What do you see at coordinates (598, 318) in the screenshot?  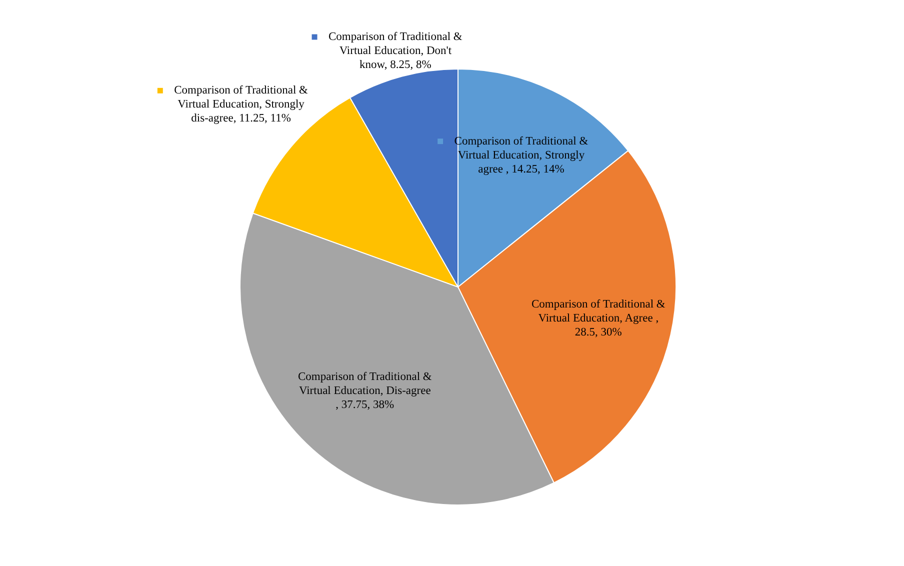 I see `slice-label: Comparison of Traditional & Virtual Education, Agree , 28.5, 30%` at bounding box center [598, 318].